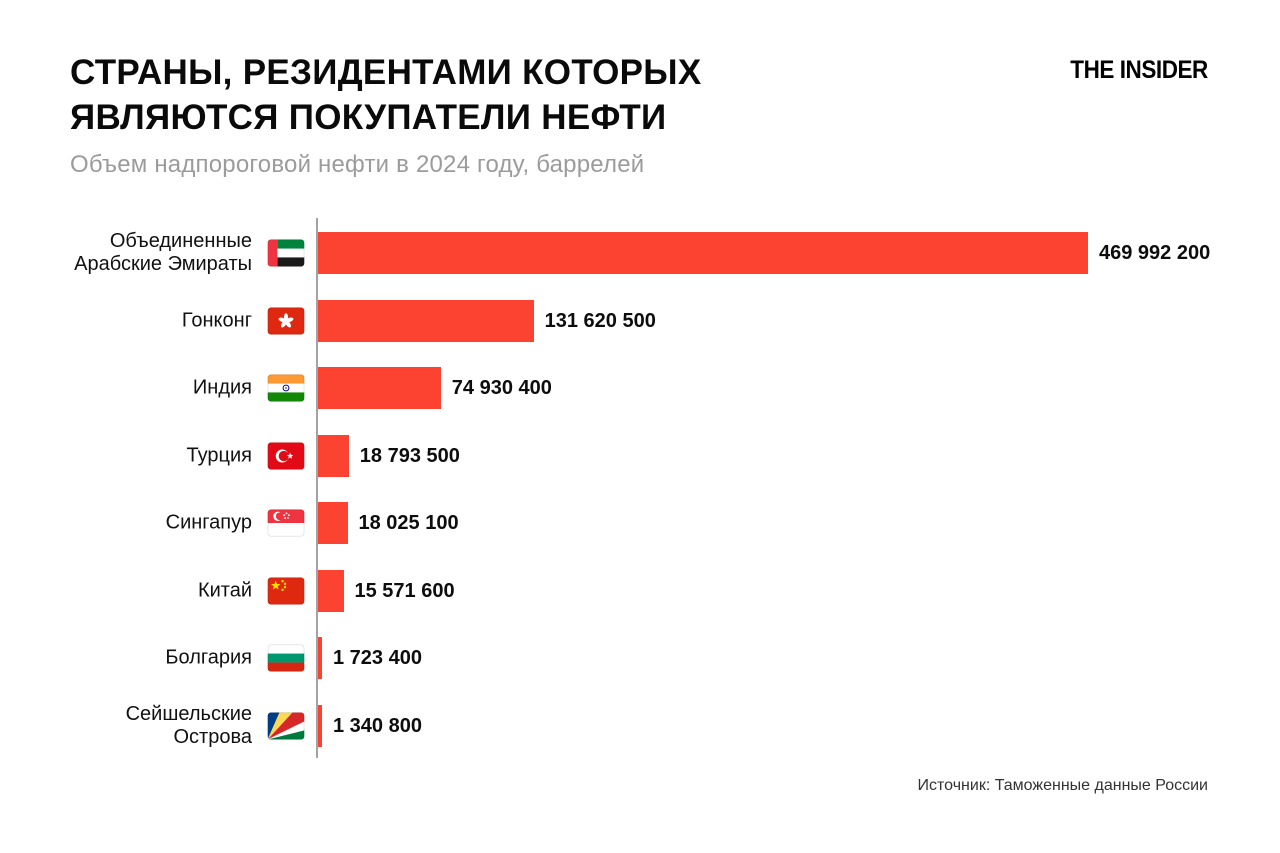 Image resolution: width=1280 pixels, height=853 pixels. Describe the element at coordinates (404, 590) in the screenshot. I see `value-label: 15 571 600` at that location.